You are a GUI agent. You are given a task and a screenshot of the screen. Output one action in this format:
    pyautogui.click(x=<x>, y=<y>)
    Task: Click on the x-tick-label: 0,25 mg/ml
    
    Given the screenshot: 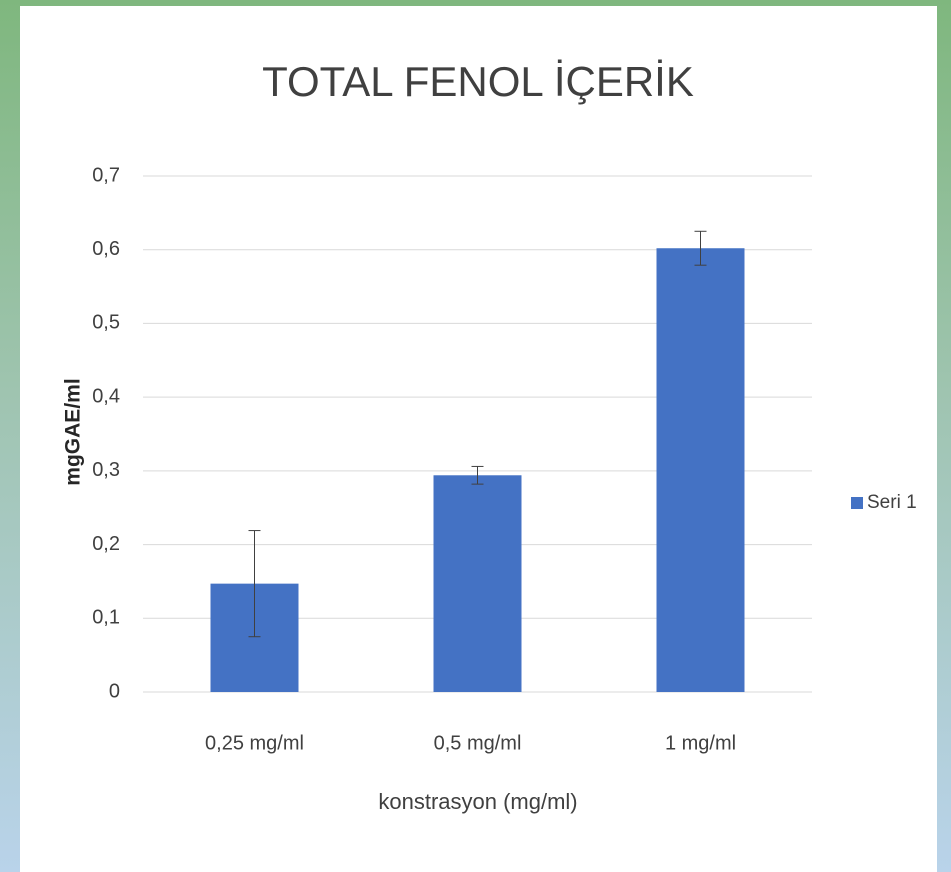 What is the action you would take?
    pyautogui.click(x=254, y=743)
    